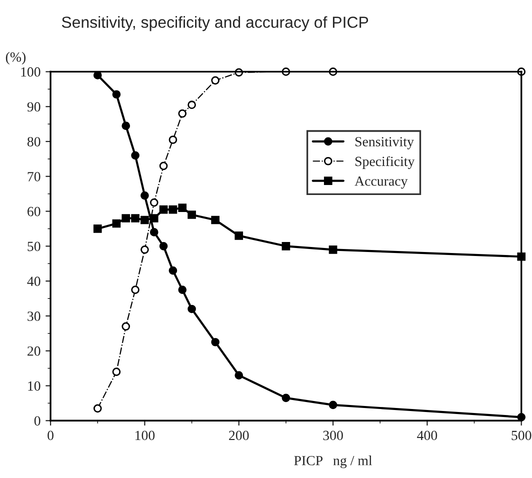 The width and height of the screenshot is (532, 478). What do you see at coordinates (333, 435) in the screenshot?
I see `x-tick-label: 300` at bounding box center [333, 435].